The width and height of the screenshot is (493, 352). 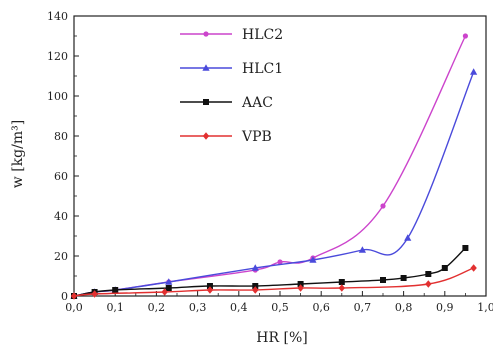 What do you see at coordinates (18, 154) in the screenshot?
I see `y-axis-title: w [kg/m³]` at bounding box center [18, 154].